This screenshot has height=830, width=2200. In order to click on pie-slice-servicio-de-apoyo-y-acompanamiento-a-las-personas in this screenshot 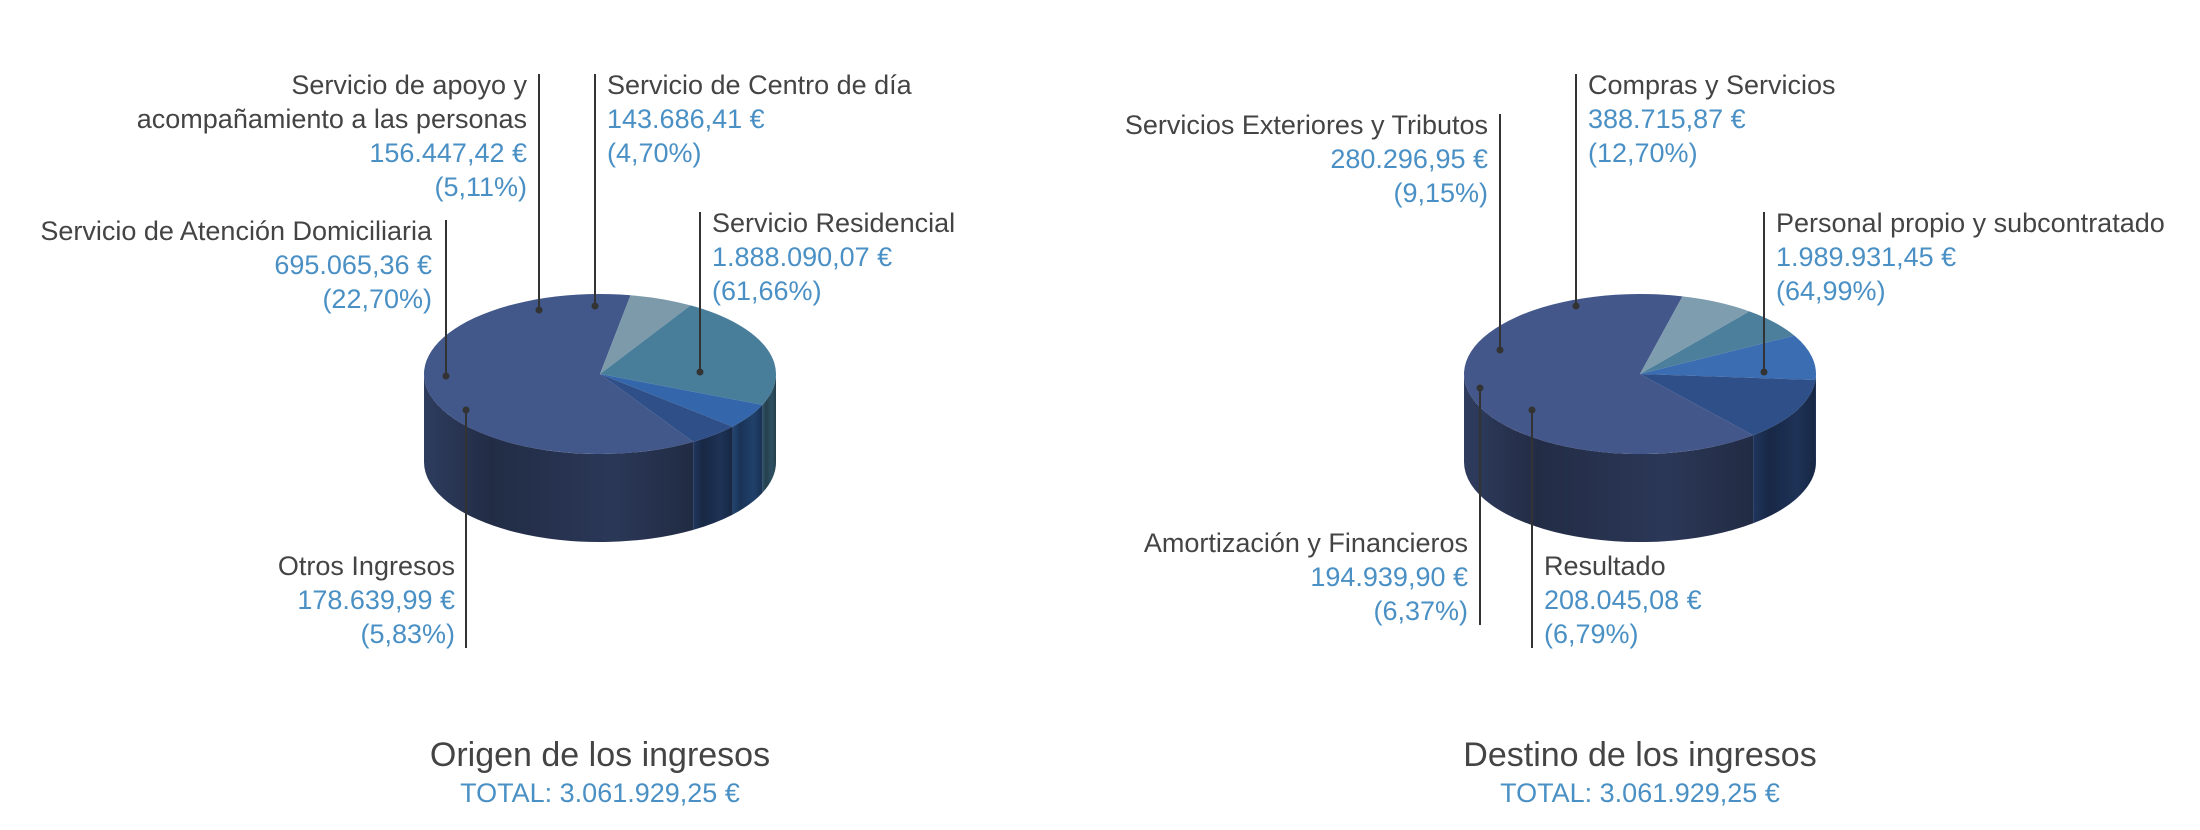, I will do `click(681, 400)`.